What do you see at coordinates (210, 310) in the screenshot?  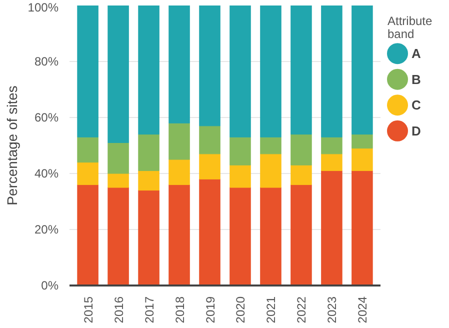 I see `x-tick-label: 2019` at bounding box center [210, 310].